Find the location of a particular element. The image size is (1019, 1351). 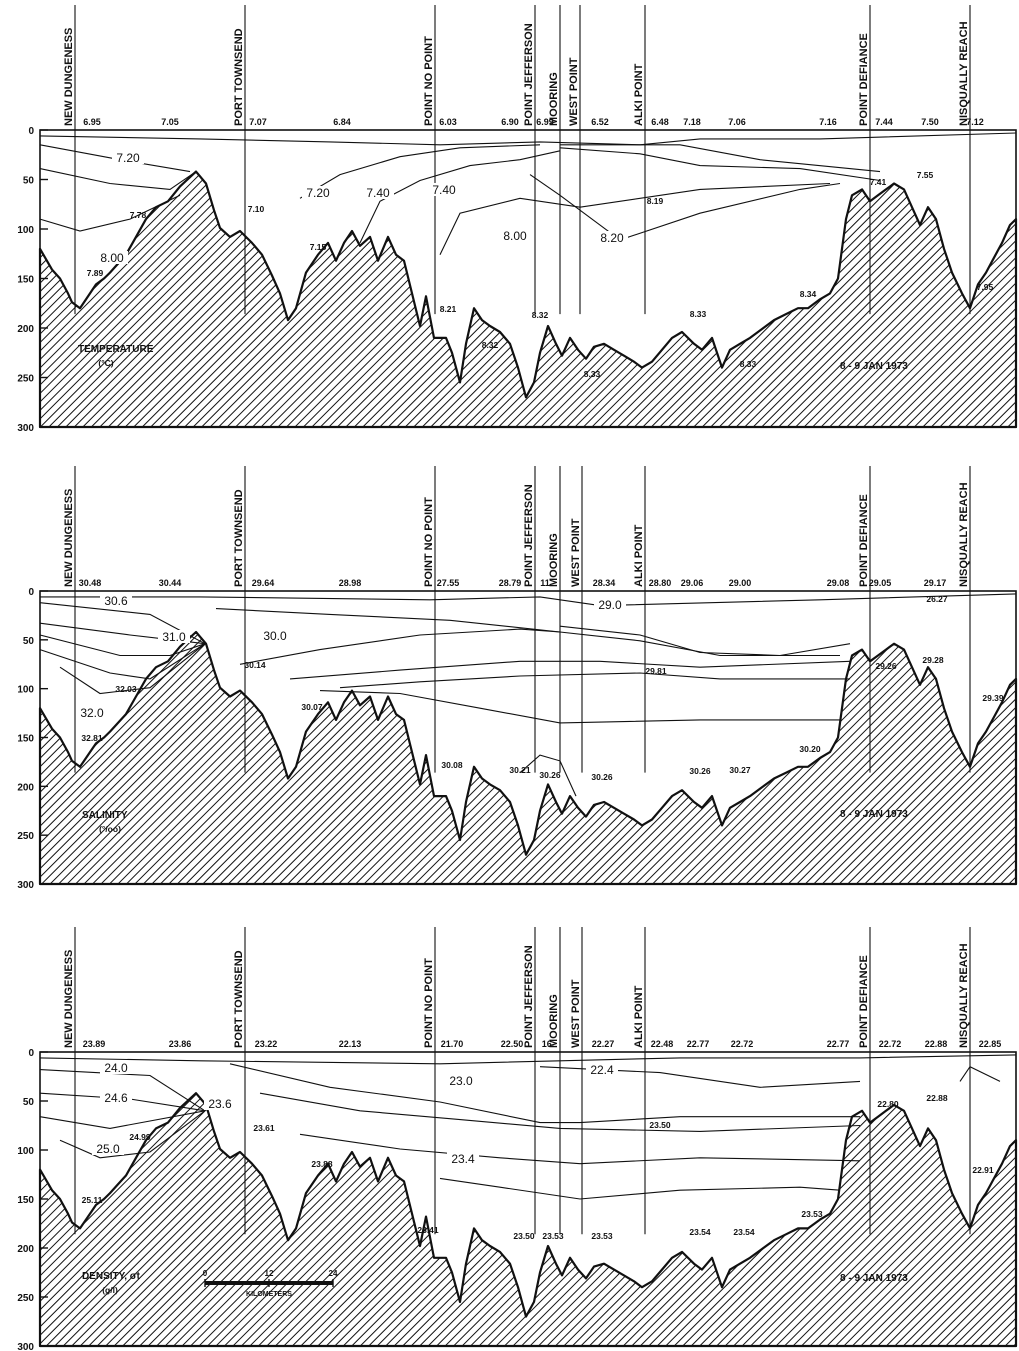

surface-value: 16. is located at coordinates (548, 1044).